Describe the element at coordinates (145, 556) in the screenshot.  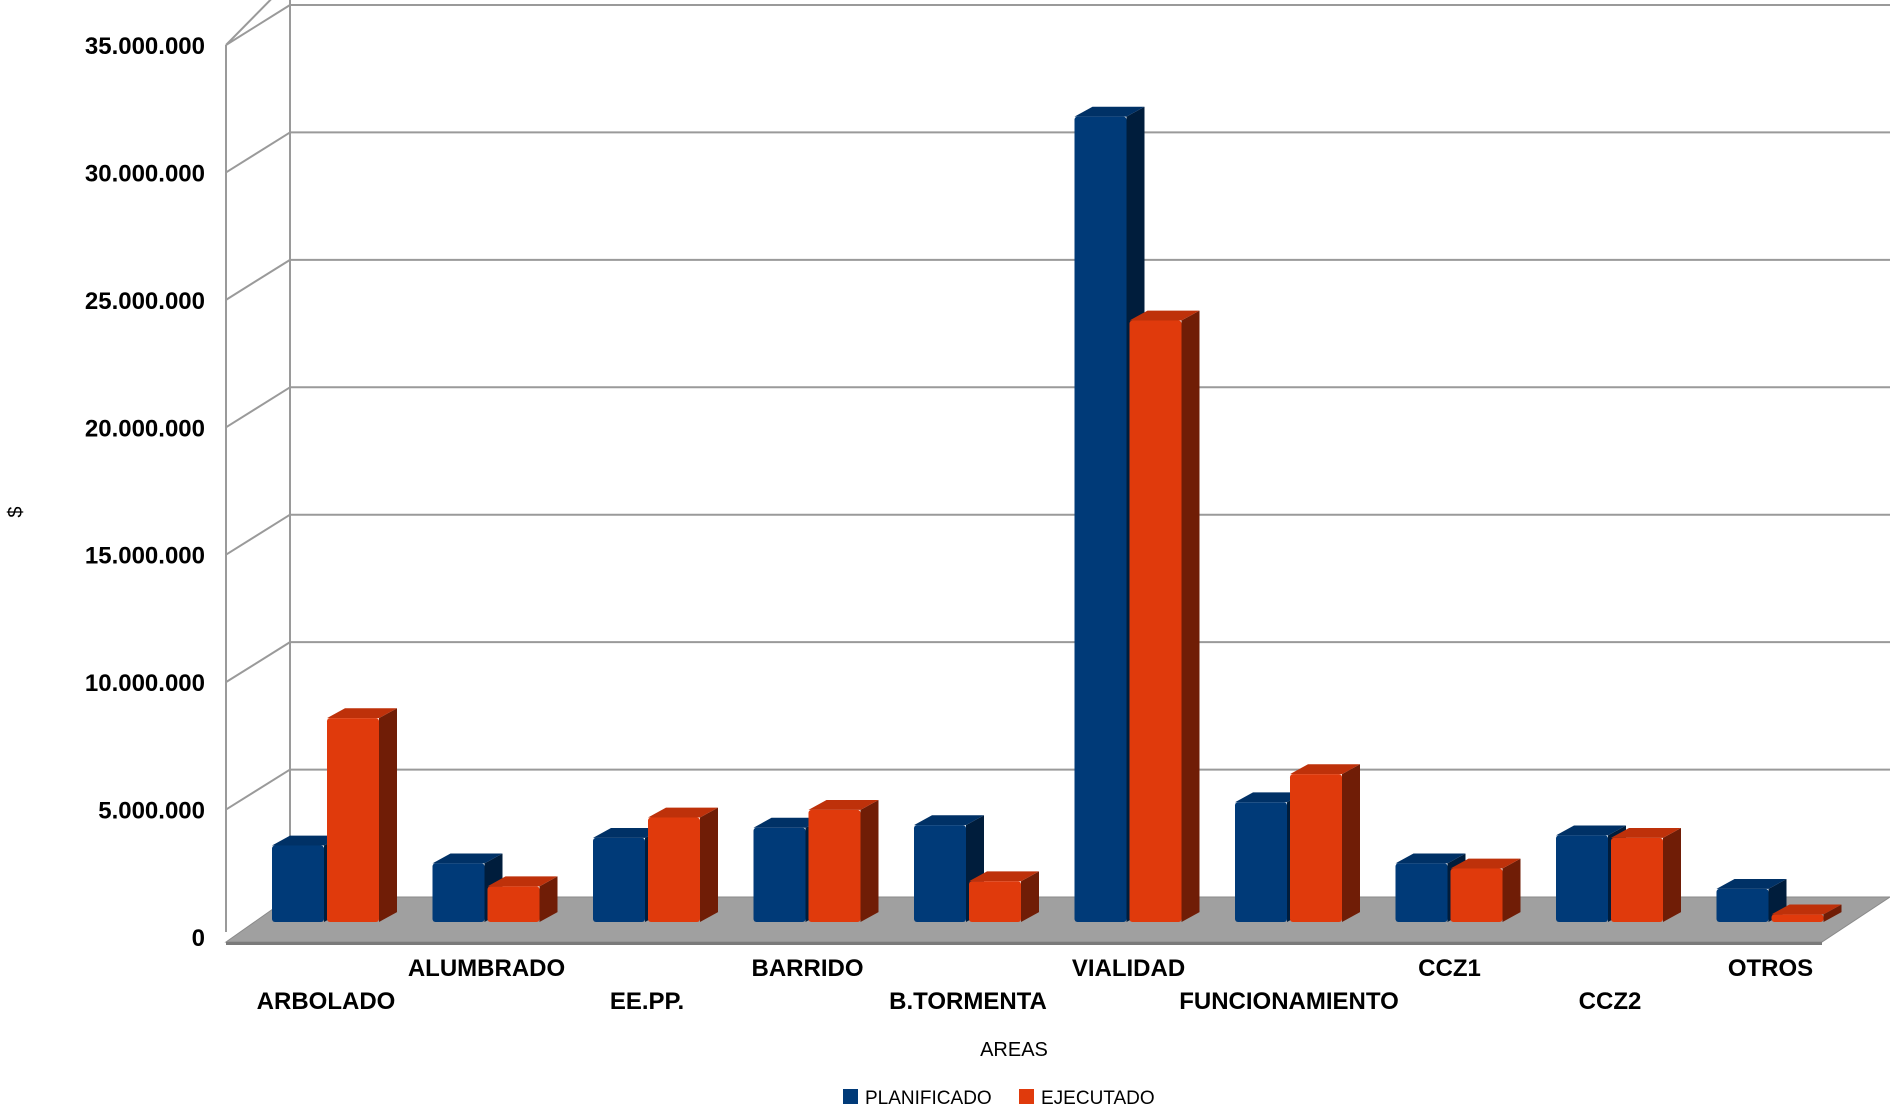
I see `y-tick-label: 15.000.000` at that location.